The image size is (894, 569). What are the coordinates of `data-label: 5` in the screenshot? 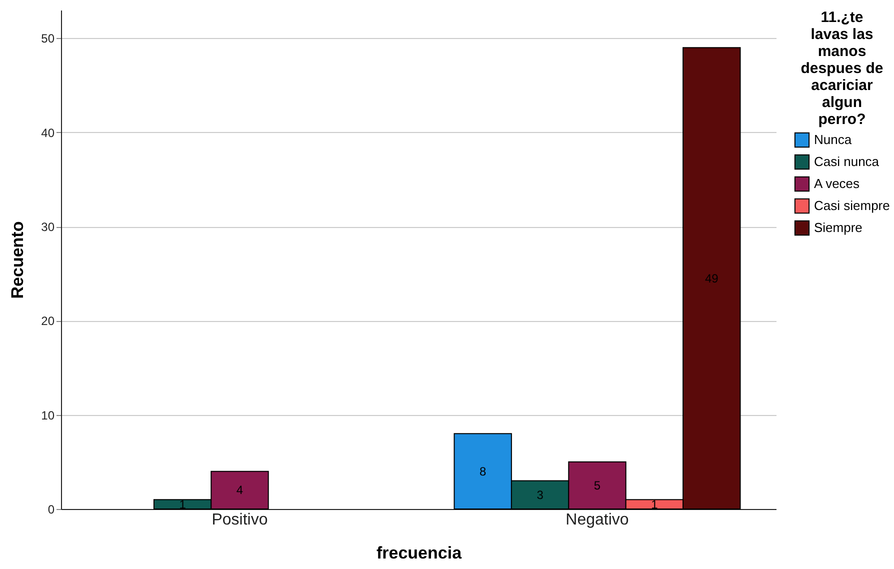 It's located at (597, 485).